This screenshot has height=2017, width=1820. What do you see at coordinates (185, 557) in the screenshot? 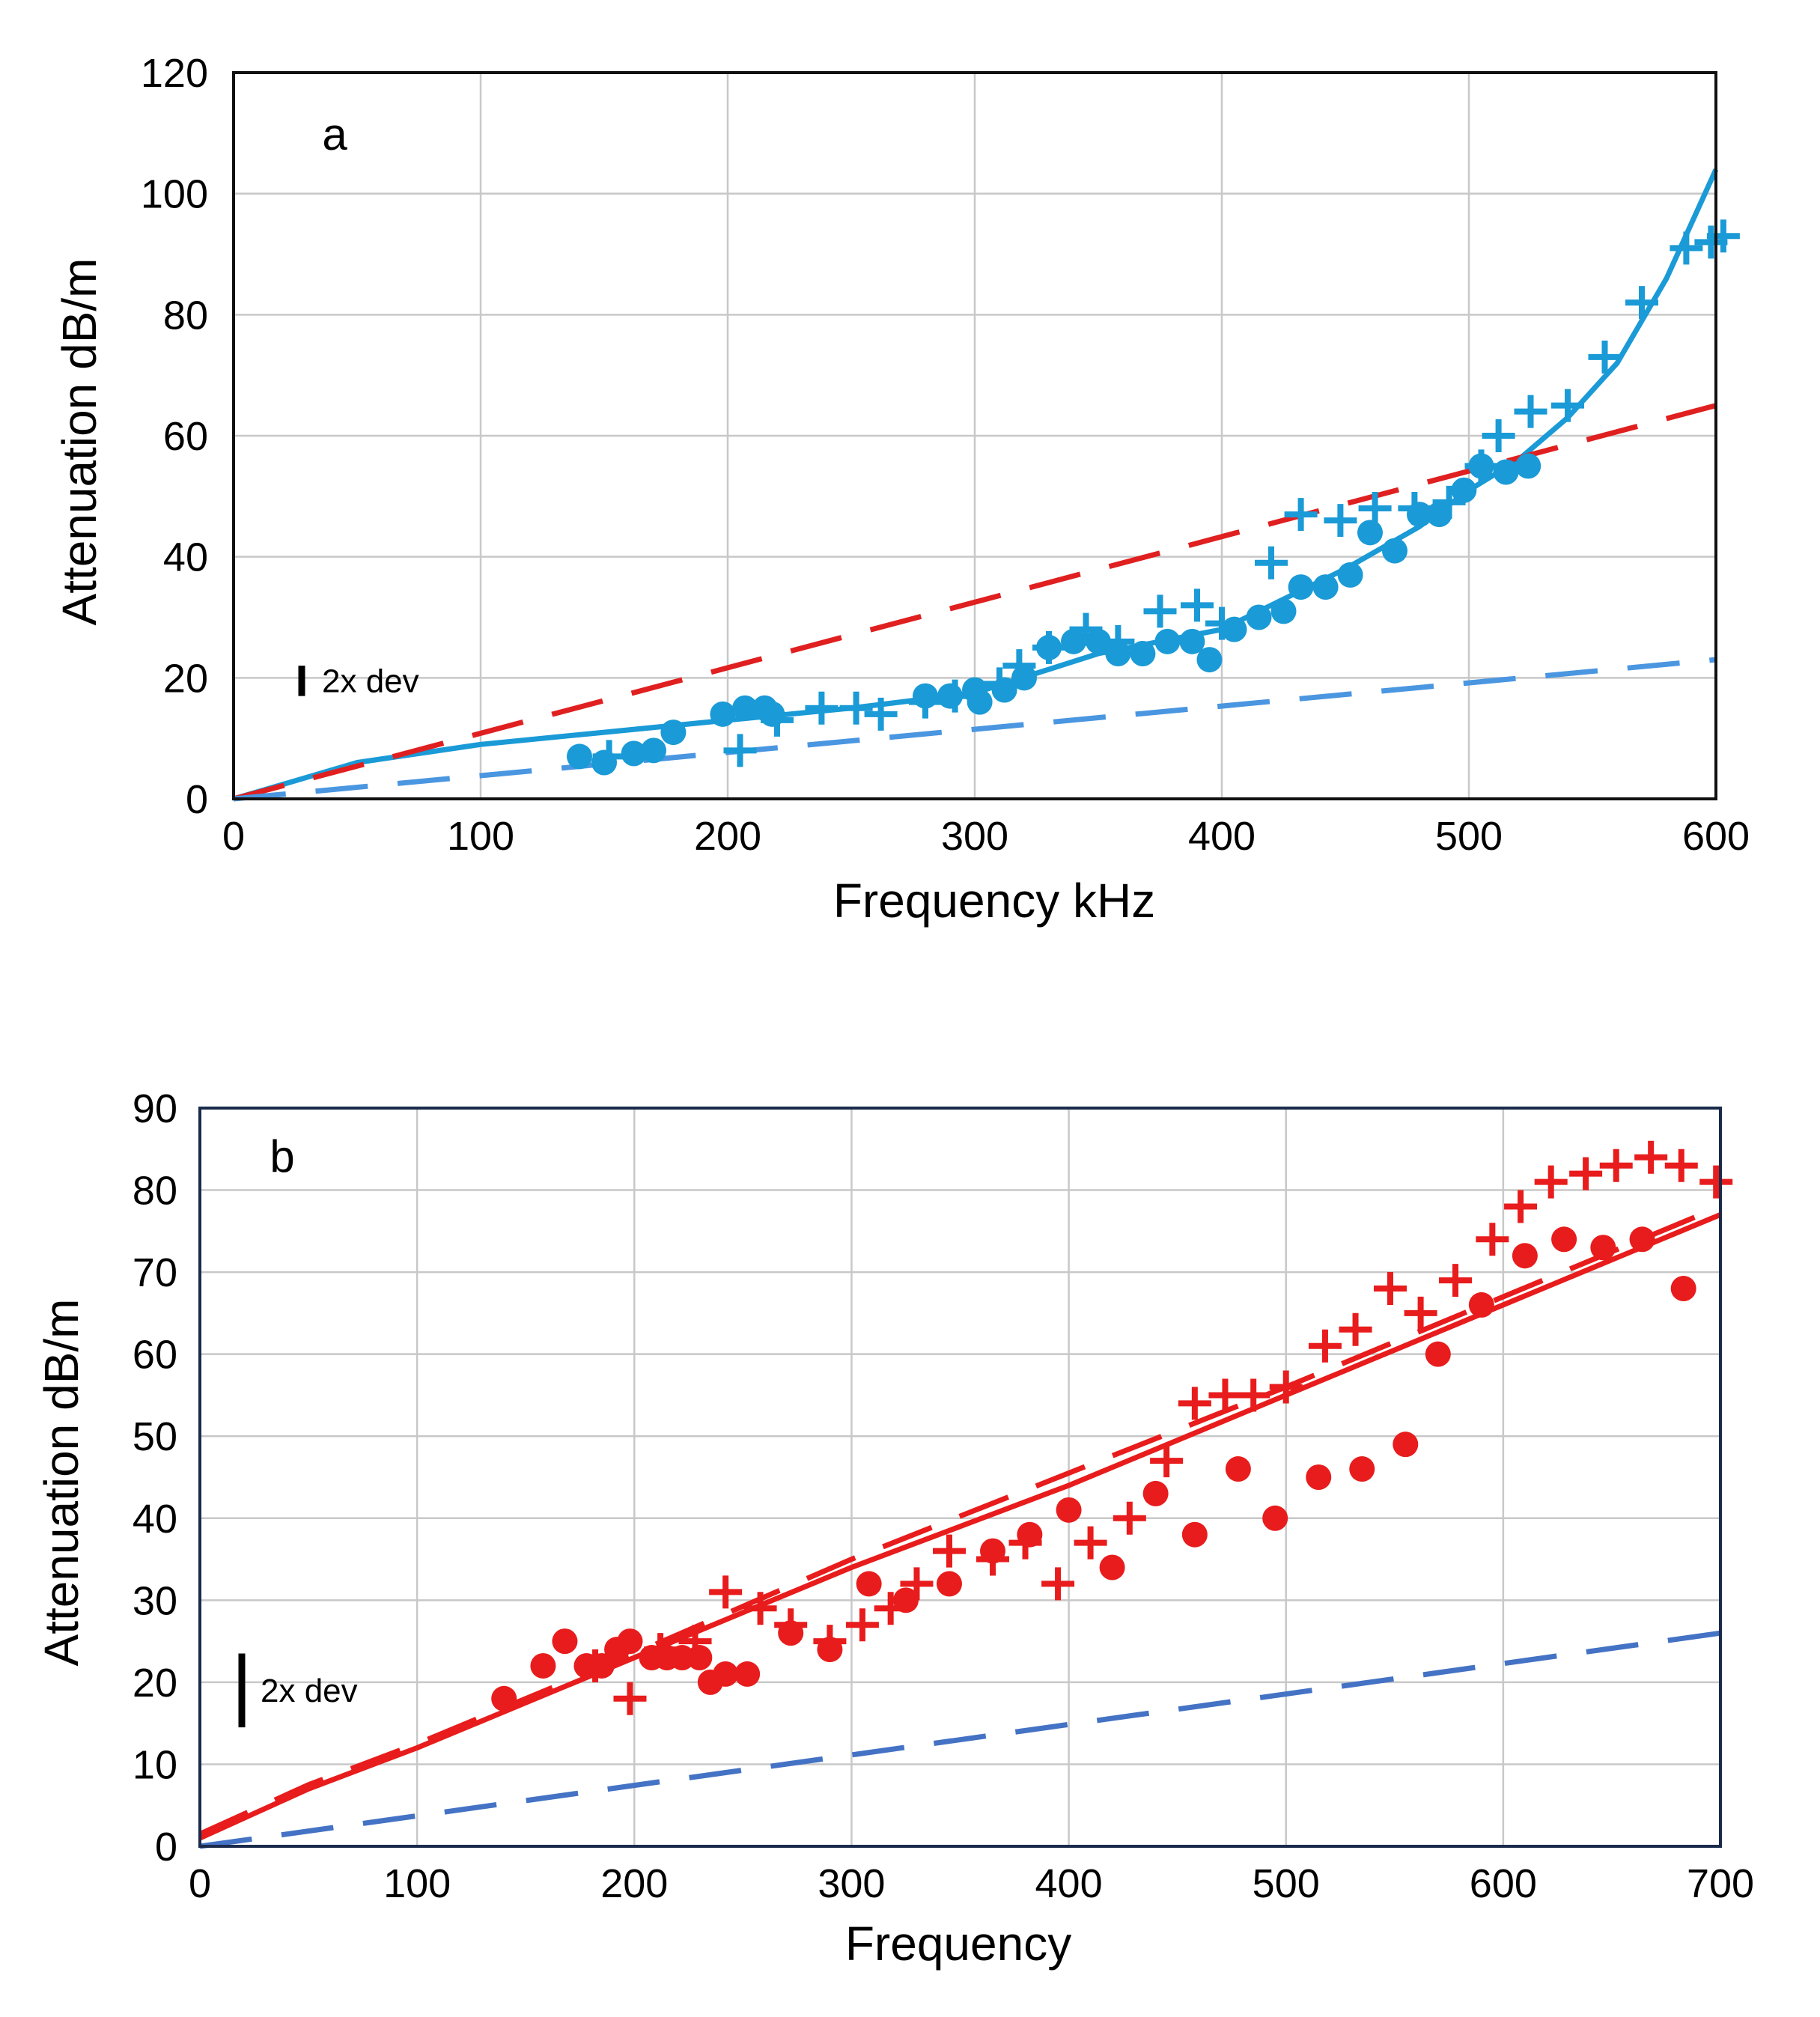
I see `y-tick-label: 40` at bounding box center [185, 557].